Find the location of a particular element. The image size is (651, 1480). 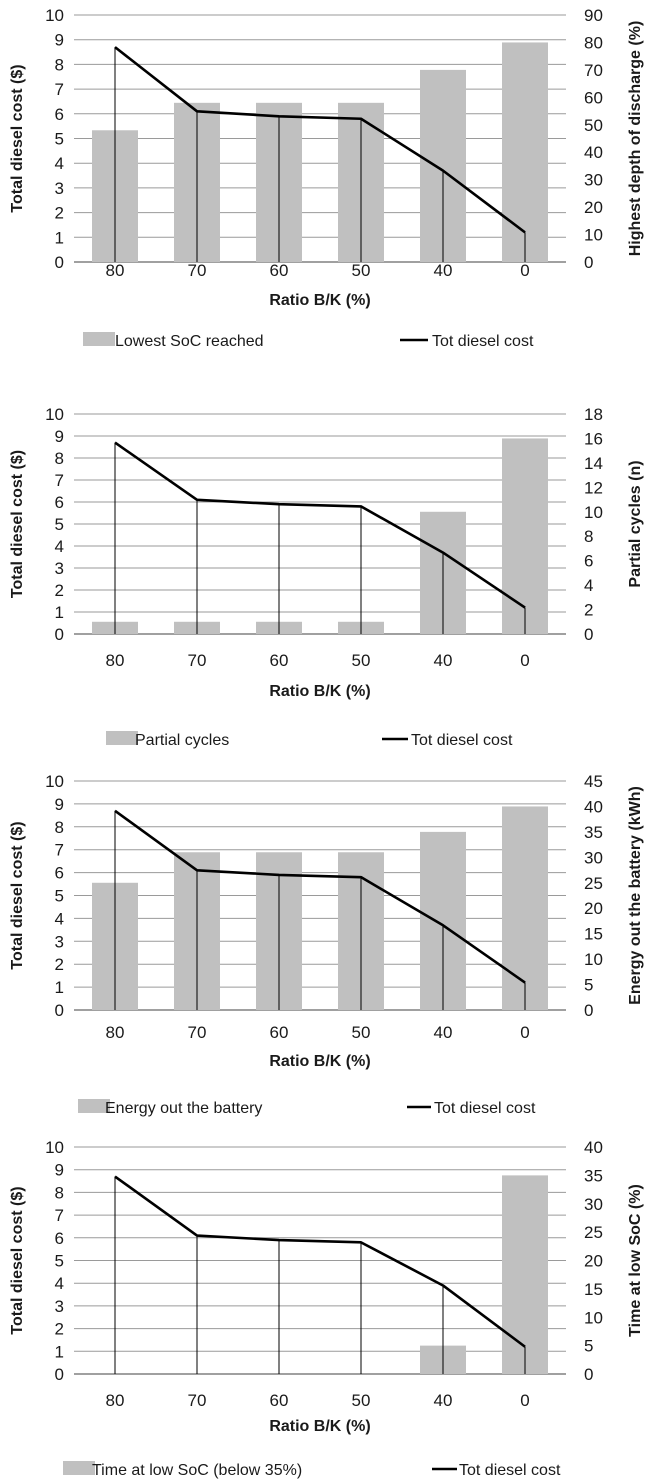

left-axis-tick: 8 is located at coordinates (59, 1192).